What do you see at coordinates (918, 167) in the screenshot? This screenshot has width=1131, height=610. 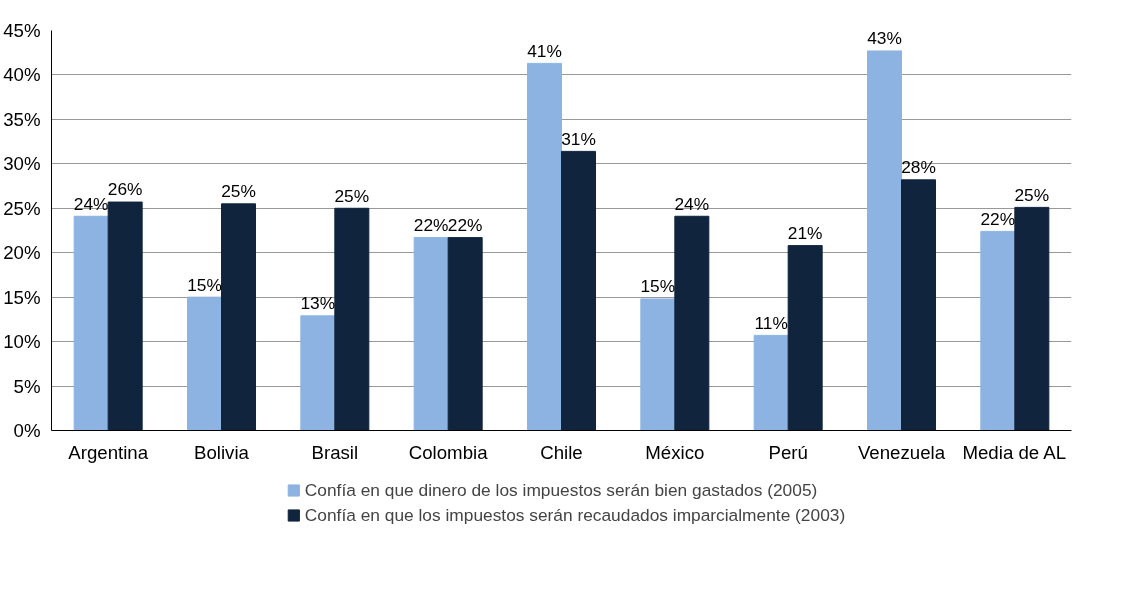 I see `data-label: 28%` at bounding box center [918, 167].